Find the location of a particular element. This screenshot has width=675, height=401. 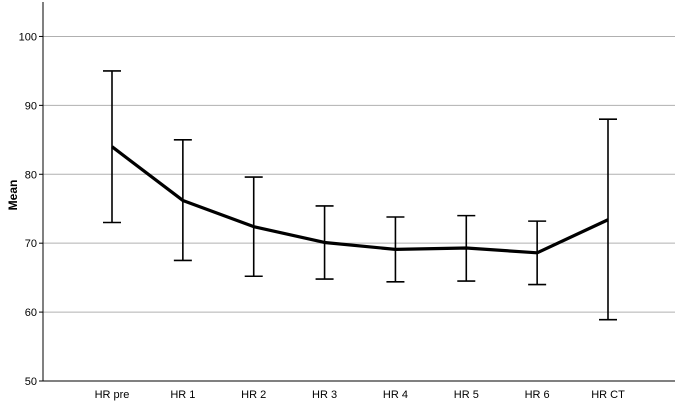

y-tick-label: 100 is located at coordinates (28, 37).